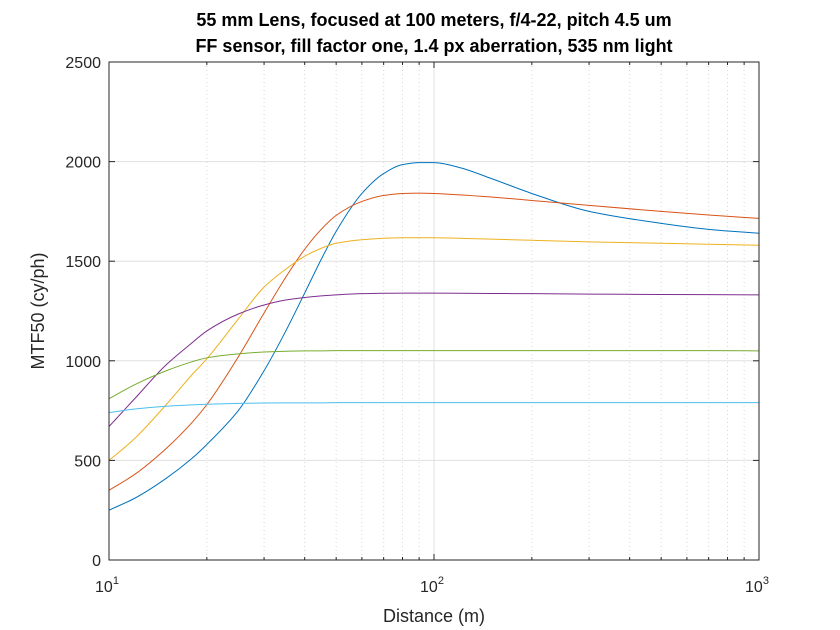 The height and width of the screenshot is (630, 840). What do you see at coordinates (116, 581) in the screenshot?
I see `x-tick-exponent: 1` at bounding box center [116, 581].